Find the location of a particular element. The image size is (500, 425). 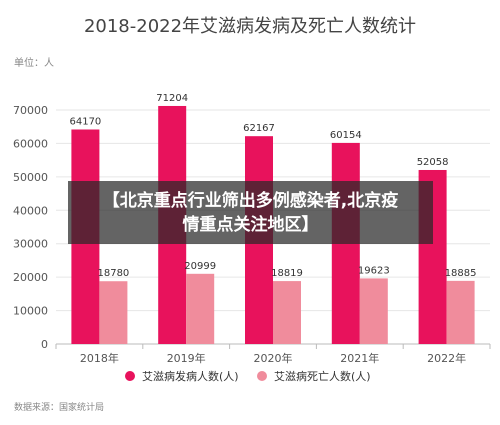

x-tick-label: 2021年 is located at coordinates (359, 358).